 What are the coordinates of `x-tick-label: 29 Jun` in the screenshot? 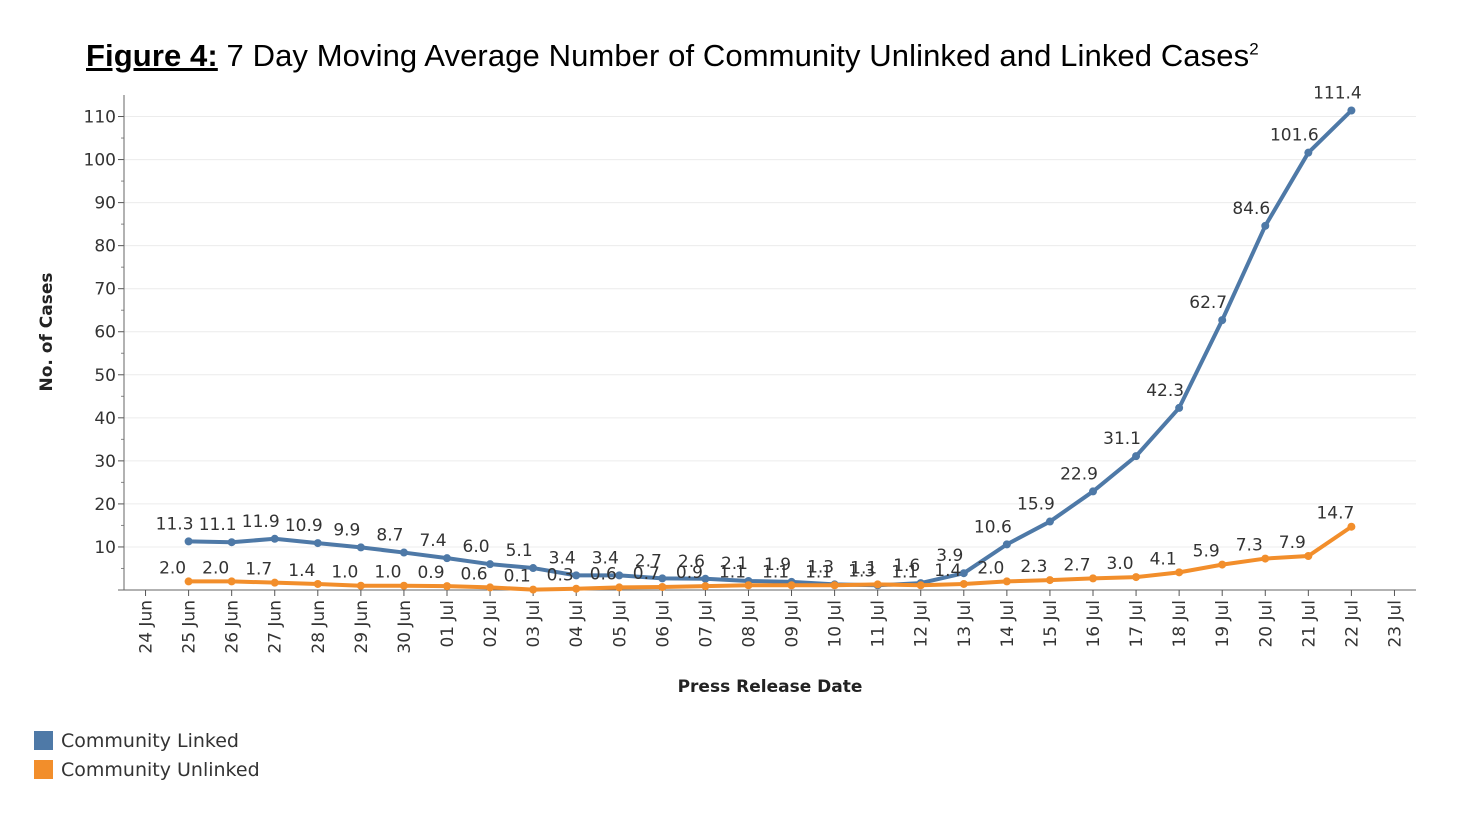 It's located at (362, 627).